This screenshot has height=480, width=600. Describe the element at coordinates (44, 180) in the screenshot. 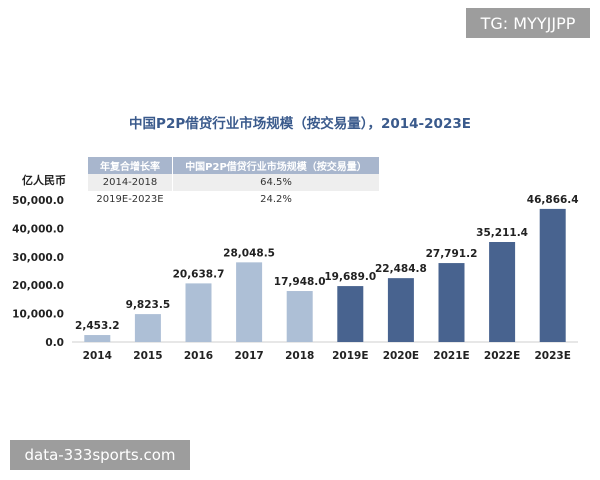

I see `y-axis-label: 亿人民币` at that location.